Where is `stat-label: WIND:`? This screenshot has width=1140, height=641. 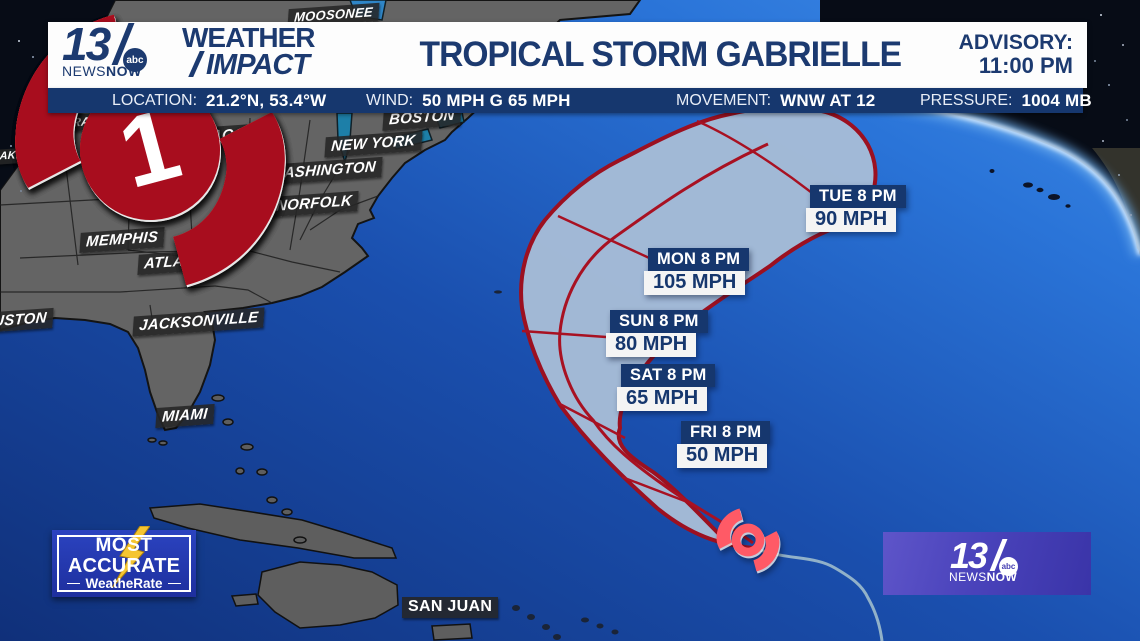 stat-label: WIND: is located at coordinates (390, 100).